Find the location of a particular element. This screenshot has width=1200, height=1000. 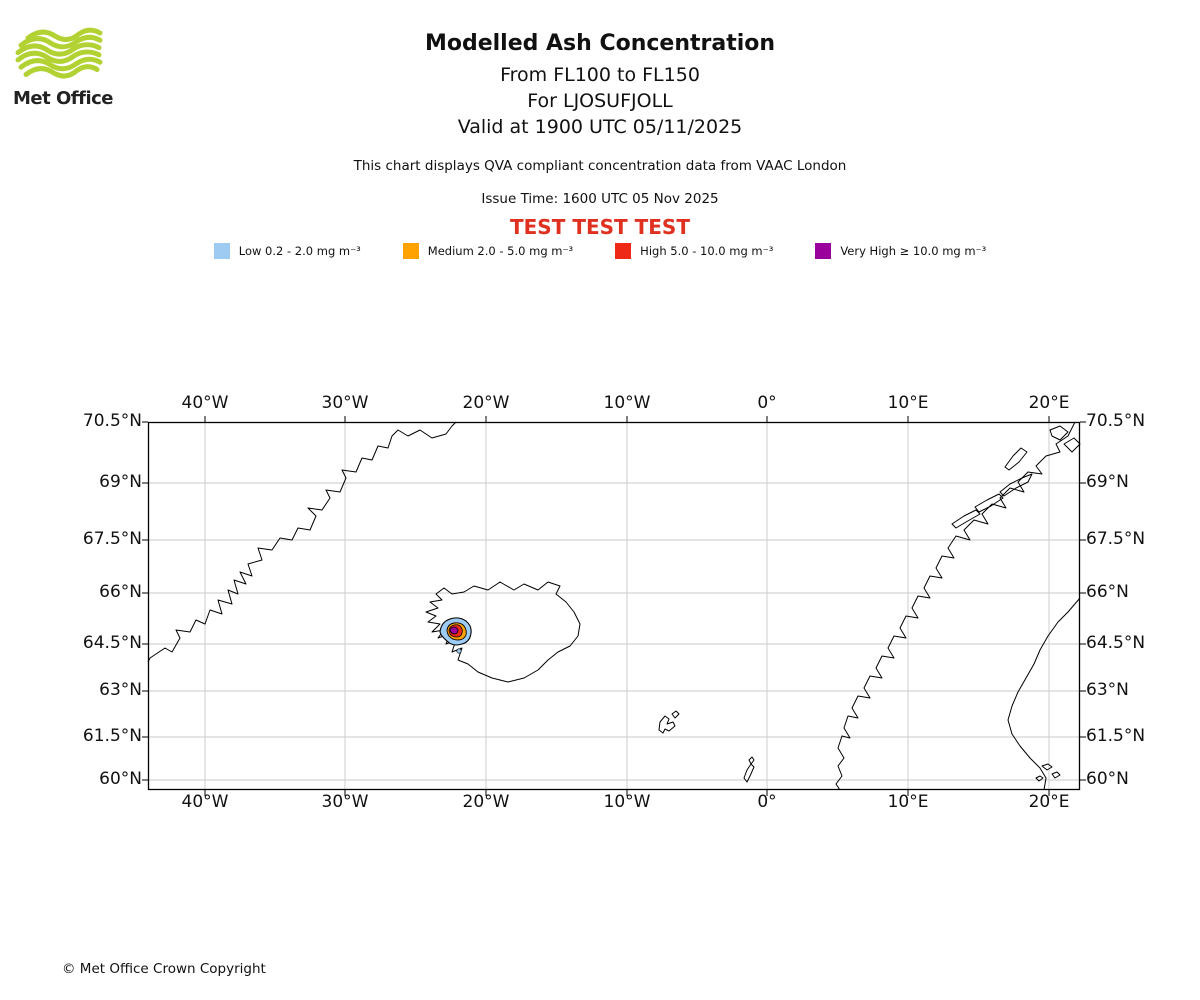

y-tick-label-right: 61.5°N is located at coordinates (1116, 736).